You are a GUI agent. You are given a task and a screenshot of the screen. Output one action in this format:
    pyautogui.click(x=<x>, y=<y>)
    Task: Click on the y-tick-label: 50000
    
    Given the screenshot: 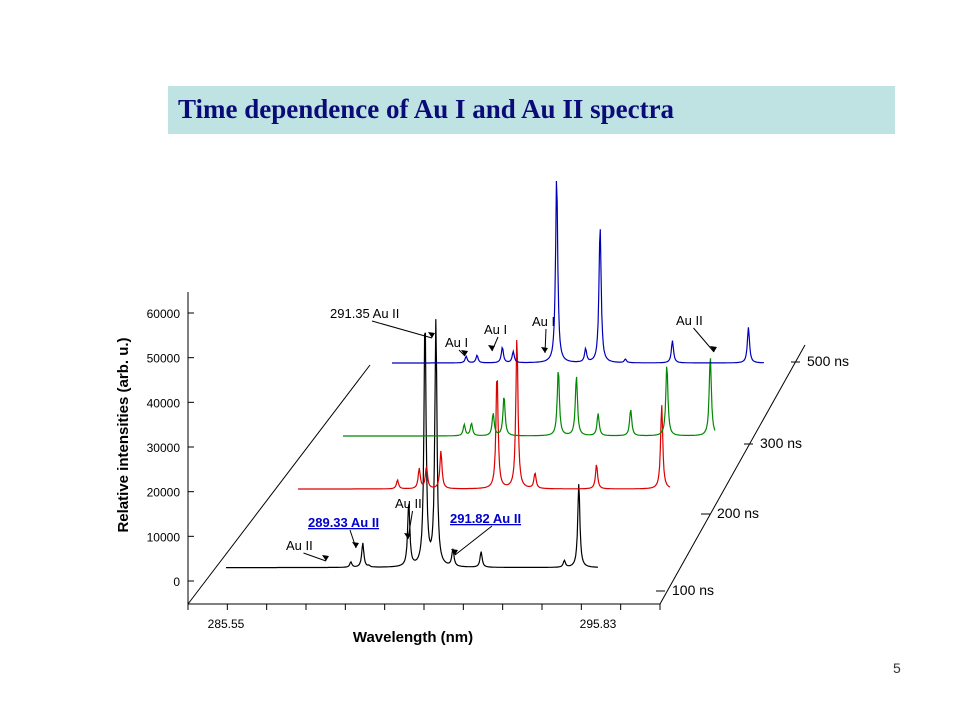 What is the action you would take?
    pyautogui.click(x=164, y=359)
    